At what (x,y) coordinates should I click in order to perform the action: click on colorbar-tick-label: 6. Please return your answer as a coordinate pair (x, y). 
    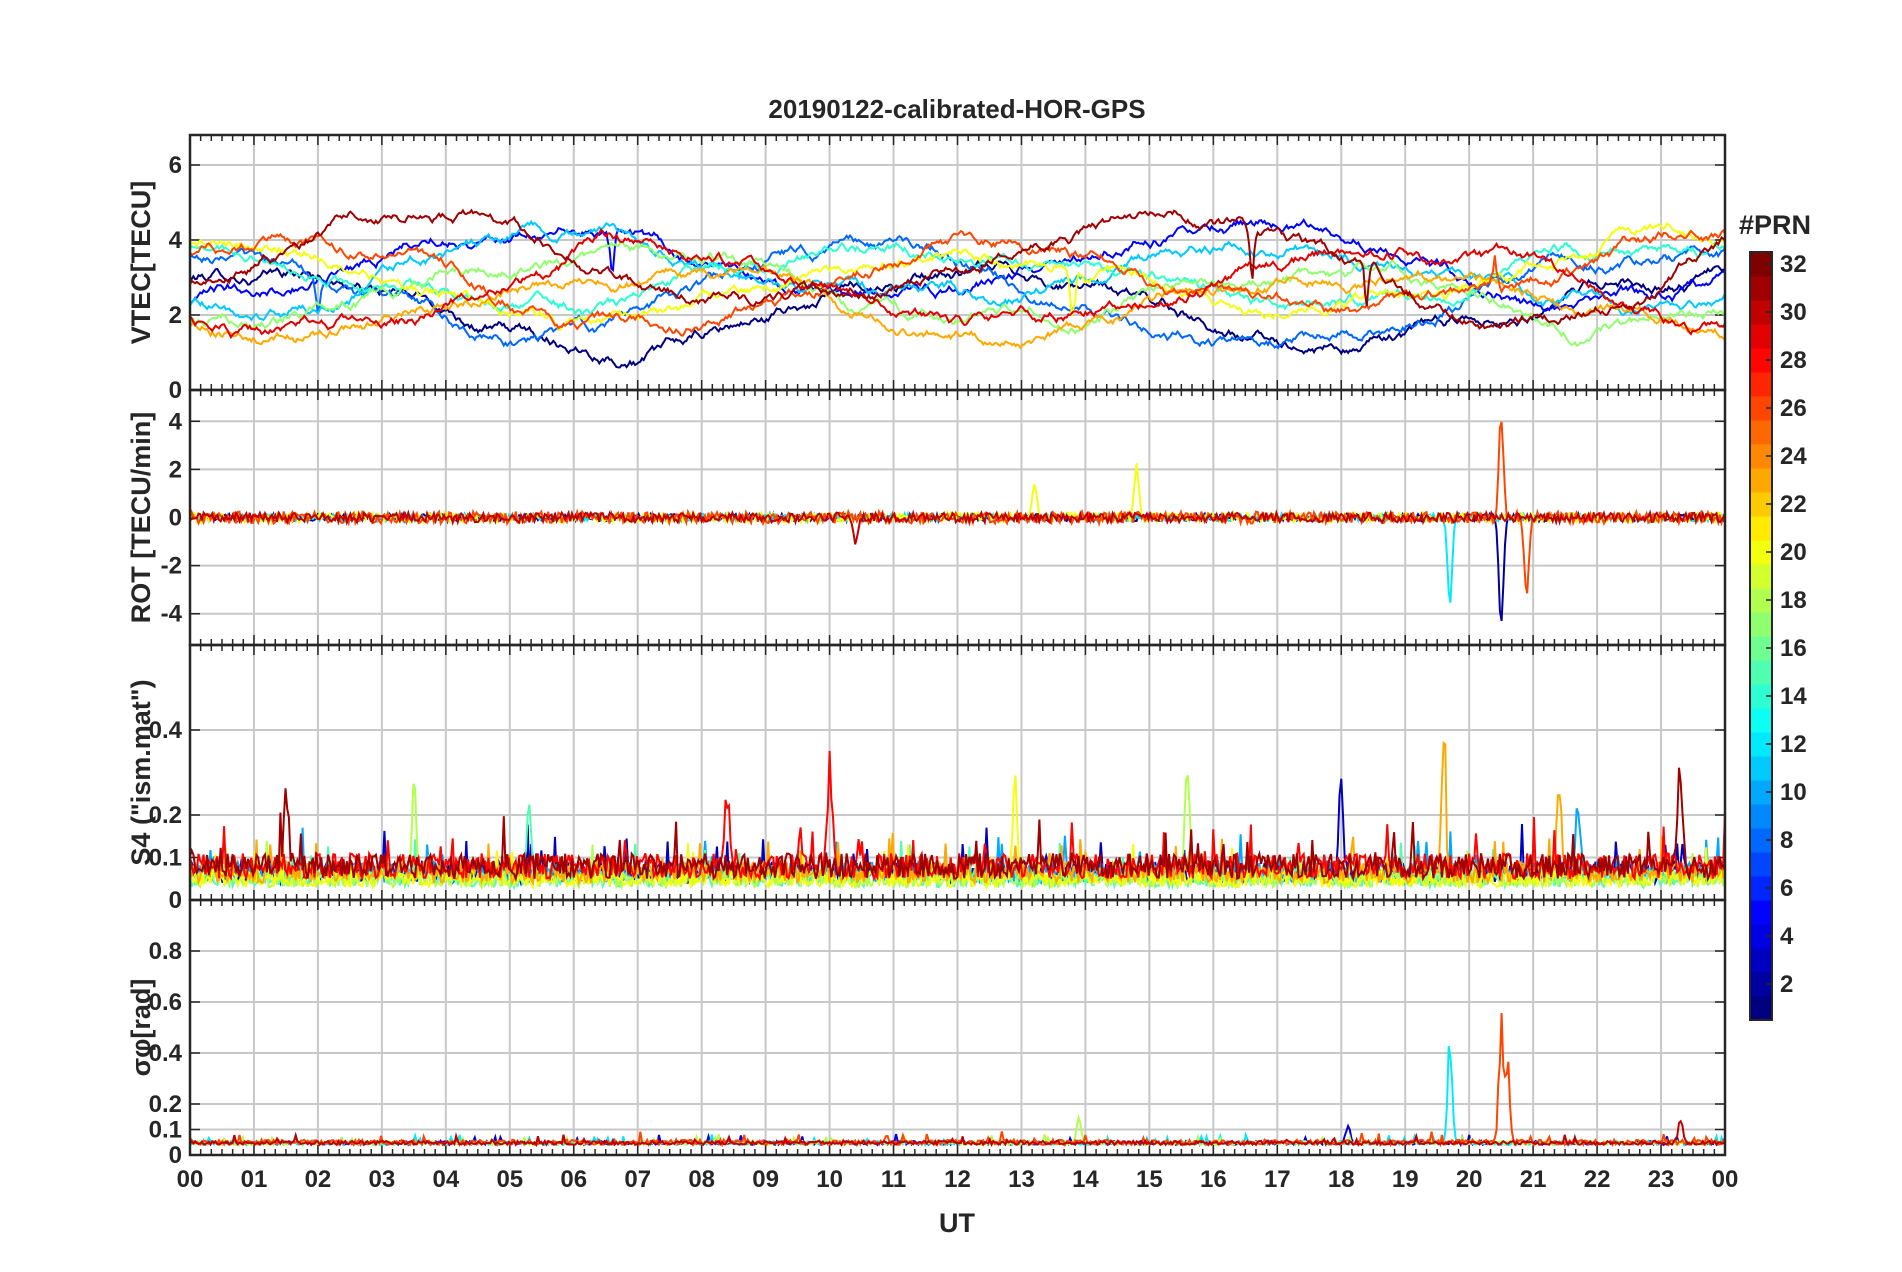
    Looking at the image, I should click on (1786, 888).